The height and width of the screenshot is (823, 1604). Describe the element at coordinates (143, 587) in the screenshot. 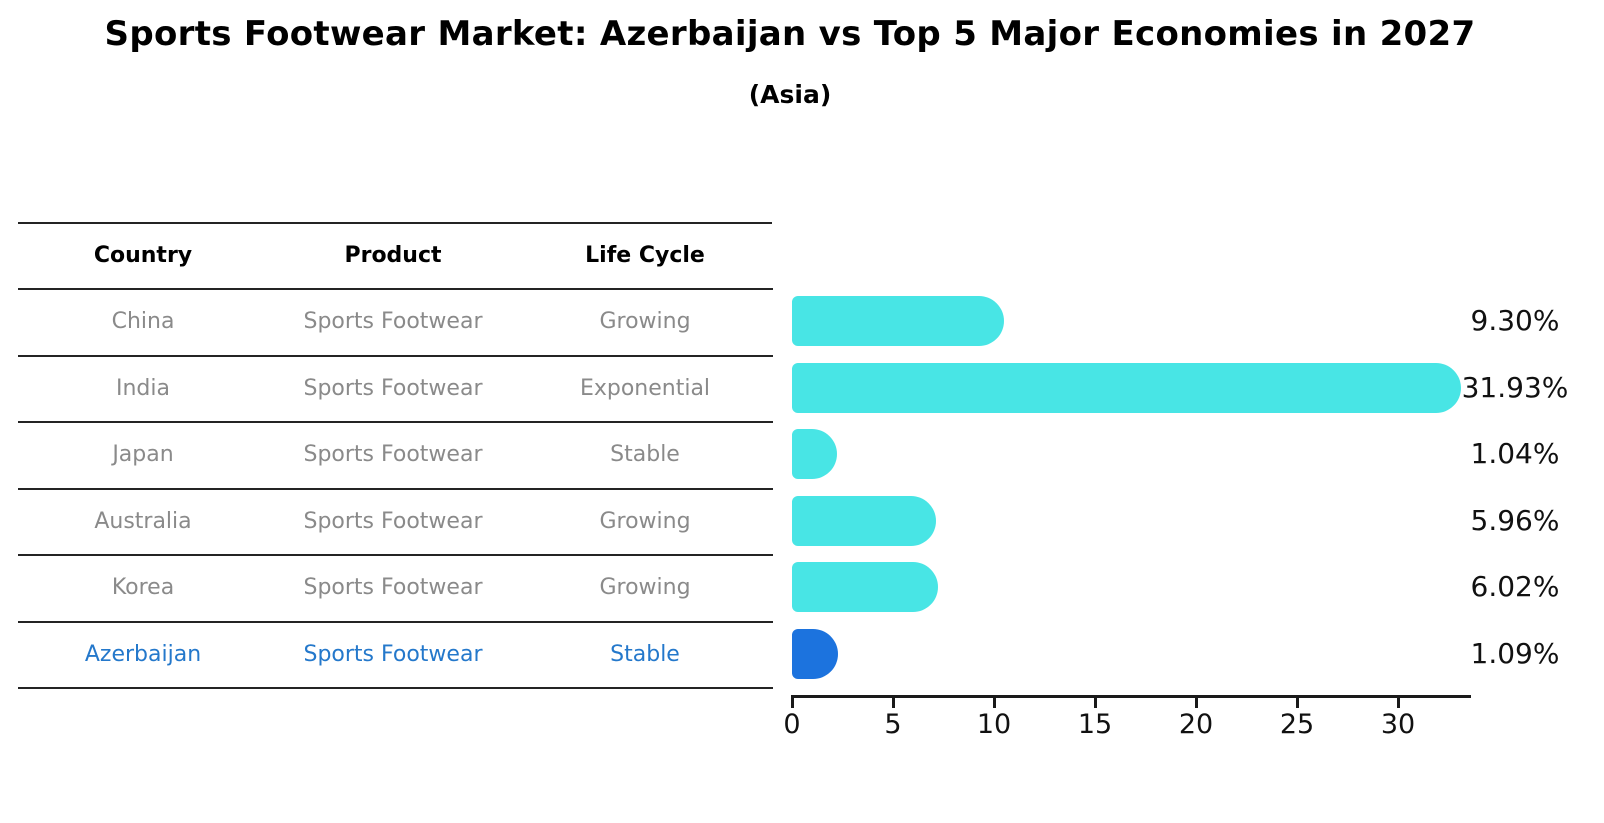

I see `cell-country: Korea` at that location.